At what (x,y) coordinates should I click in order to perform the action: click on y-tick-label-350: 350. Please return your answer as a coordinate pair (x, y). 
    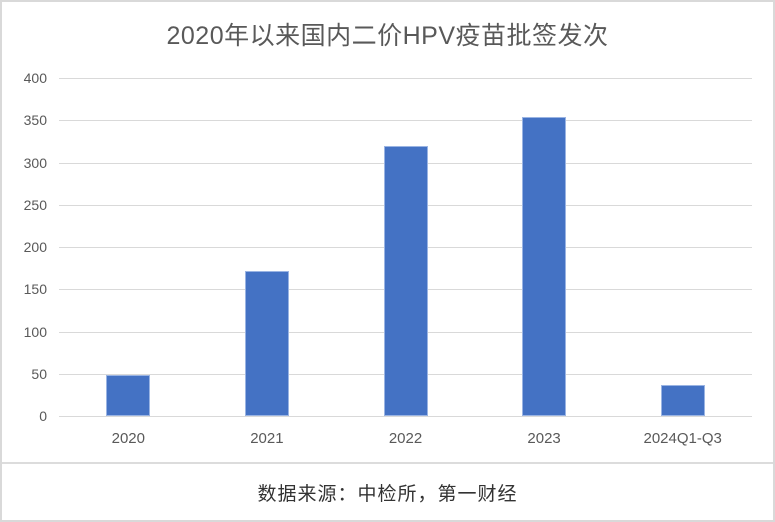
    Looking at the image, I should click on (35, 120).